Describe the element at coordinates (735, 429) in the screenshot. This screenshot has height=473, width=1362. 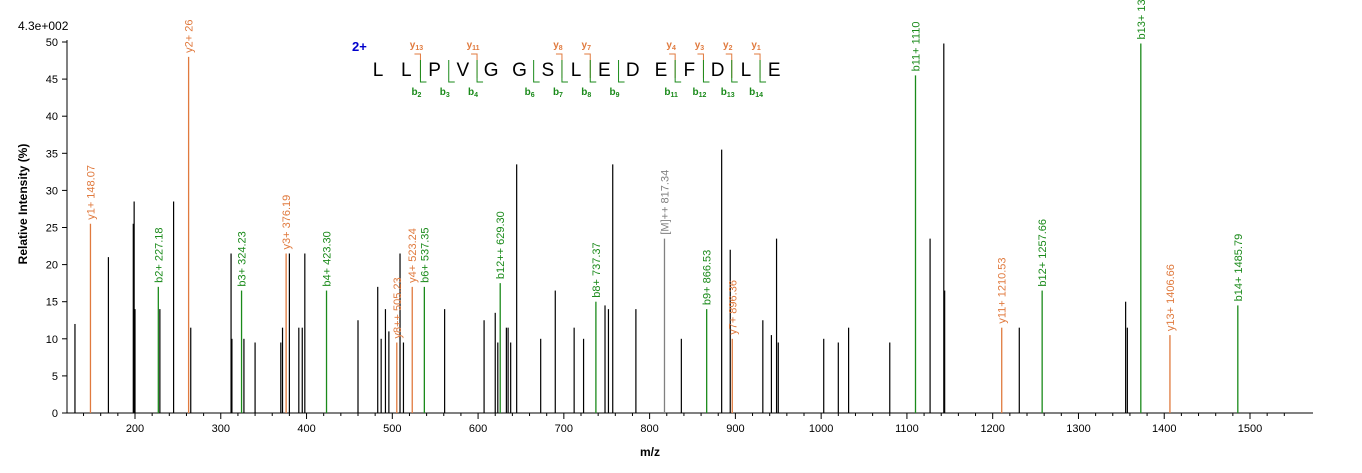
I see `x-tick-label: 900` at that location.